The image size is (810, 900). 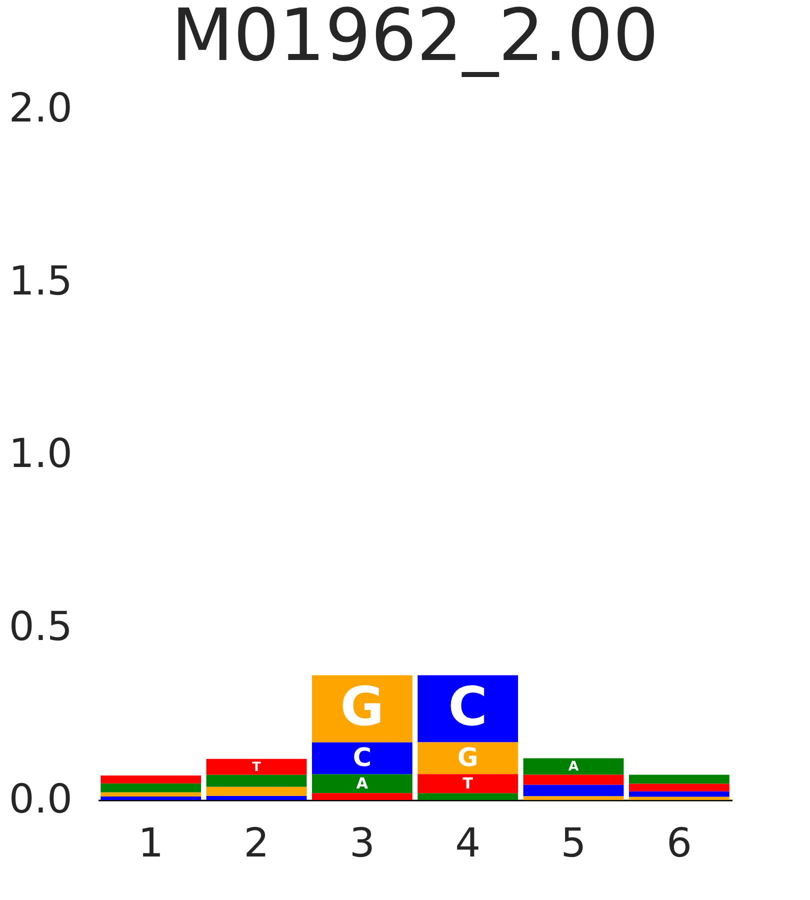 What do you see at coordinates (151, 843) in the screenshot?
I see `x-tick-label: 1` at bounding box center [151, 843].